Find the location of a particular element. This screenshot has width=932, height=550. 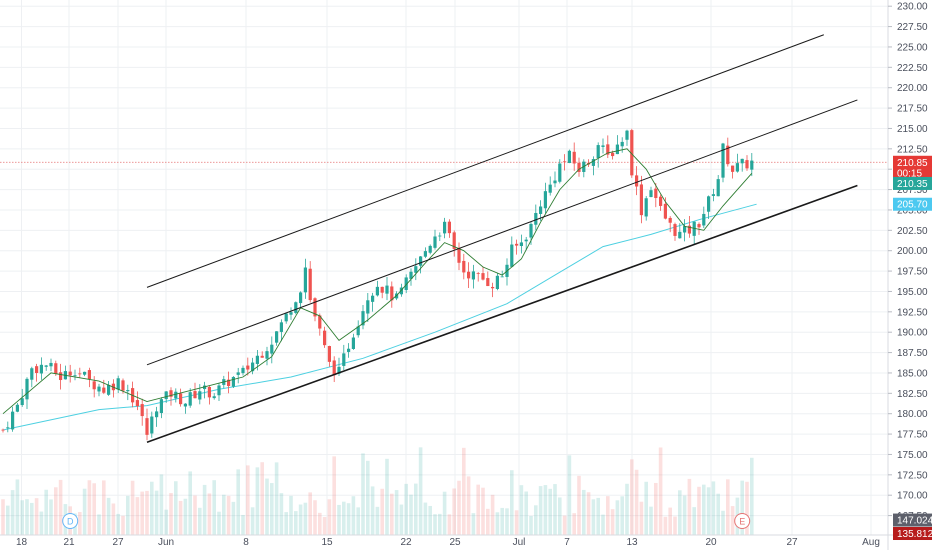

y-tick-label: 217.50 is located at coordinates (912, 109).